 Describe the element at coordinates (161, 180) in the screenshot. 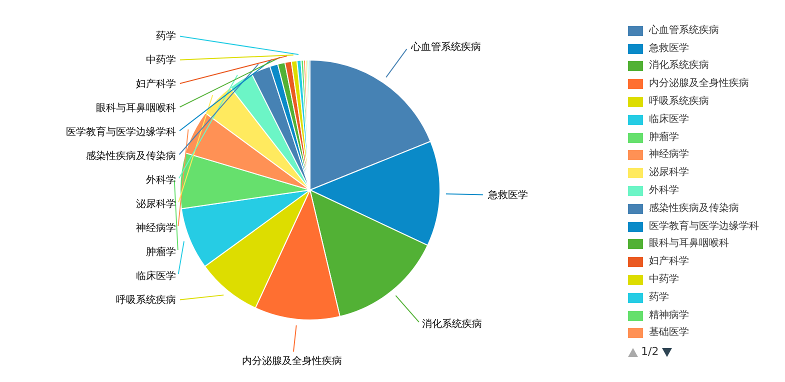

I see `category-label: 外科学` at that location.